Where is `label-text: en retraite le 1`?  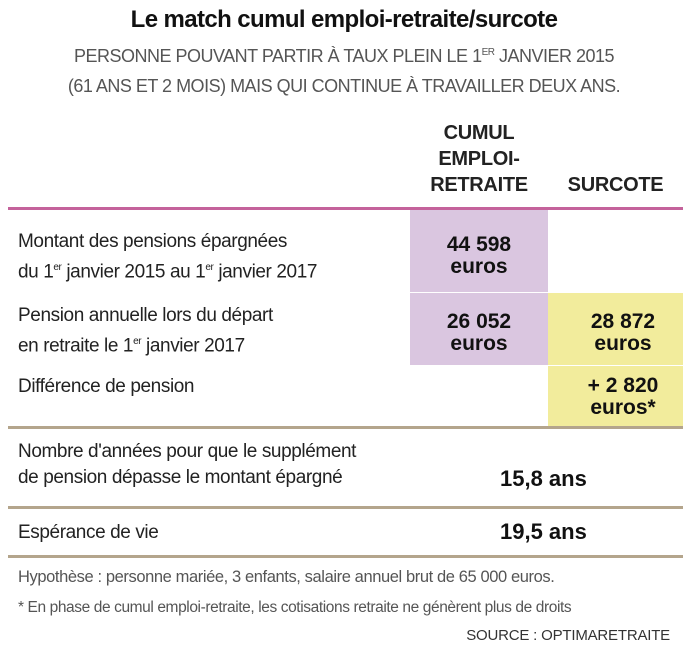 label-text: en retraite le 1 is located at coordinates (76, 346).